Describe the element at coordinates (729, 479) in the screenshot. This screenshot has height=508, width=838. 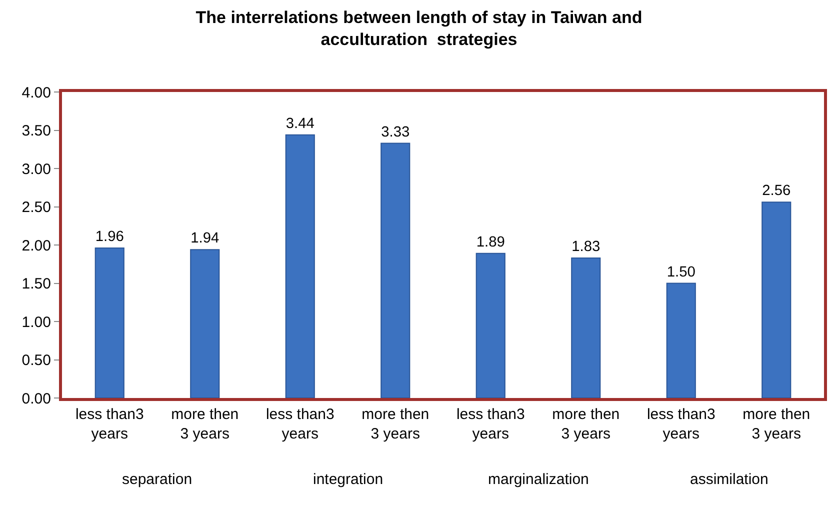
I see `text: assimilation` at that location.